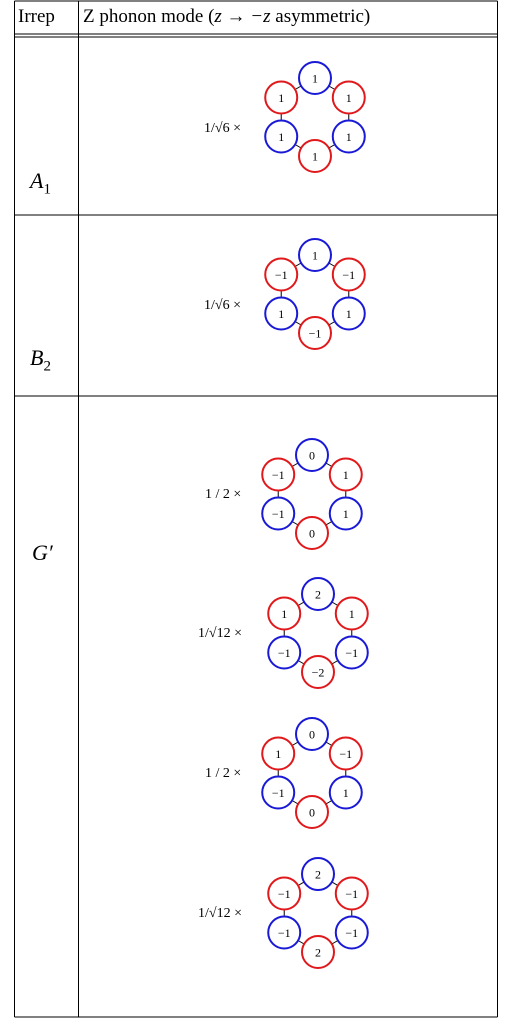 This screenshot has height=1024, width=511. Describe the element at coordinates (149, 16) in the screenshot. I see `header-mode-prefix: Z phonon mode (` at that location.